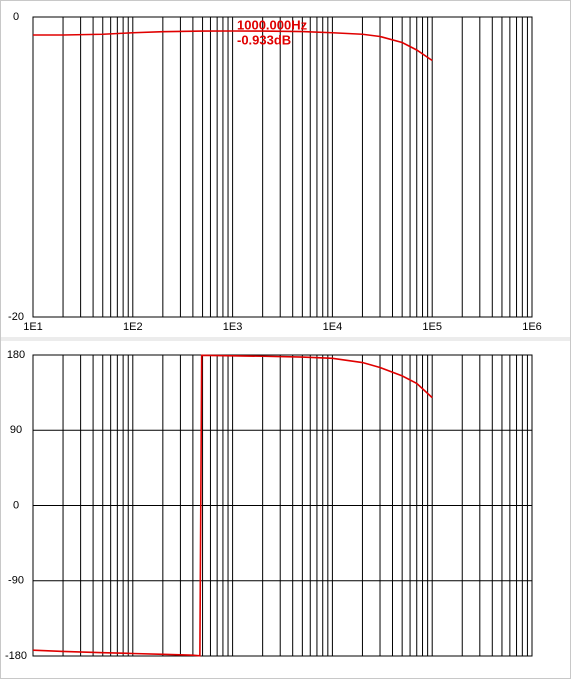 Image resolution: width=571 pixels, height=679 pixels. What do you see at coordinates (33, 327) in the screenshot?
I see `x-tick-label: 1E1` at bounding box center [33, 327].